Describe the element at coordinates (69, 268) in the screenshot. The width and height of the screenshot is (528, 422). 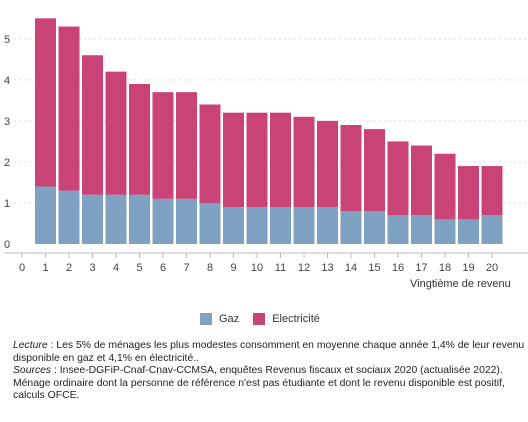
I see `x-tick-label: 2` at that location.